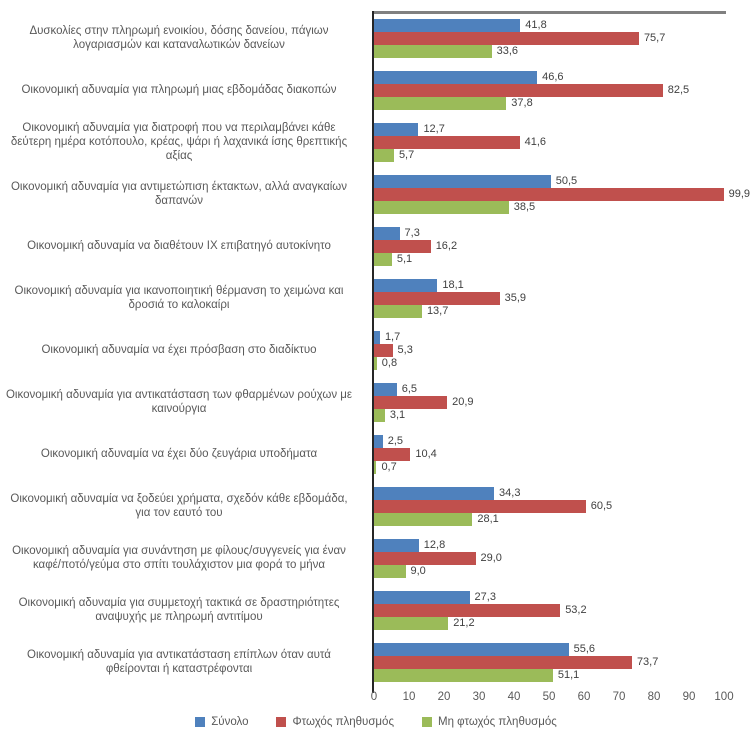 The height and width of the screenshot is (741, 752). I want to click on bar-line: 5,3, so click(563, 350).